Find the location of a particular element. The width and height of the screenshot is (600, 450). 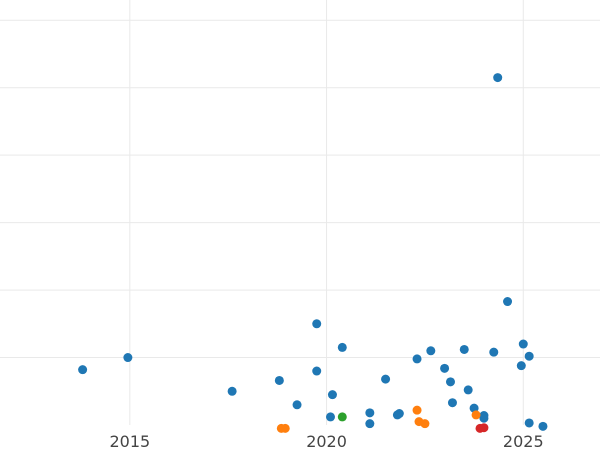

x-tick-label: 2025 is located at coordinates (523, 441).